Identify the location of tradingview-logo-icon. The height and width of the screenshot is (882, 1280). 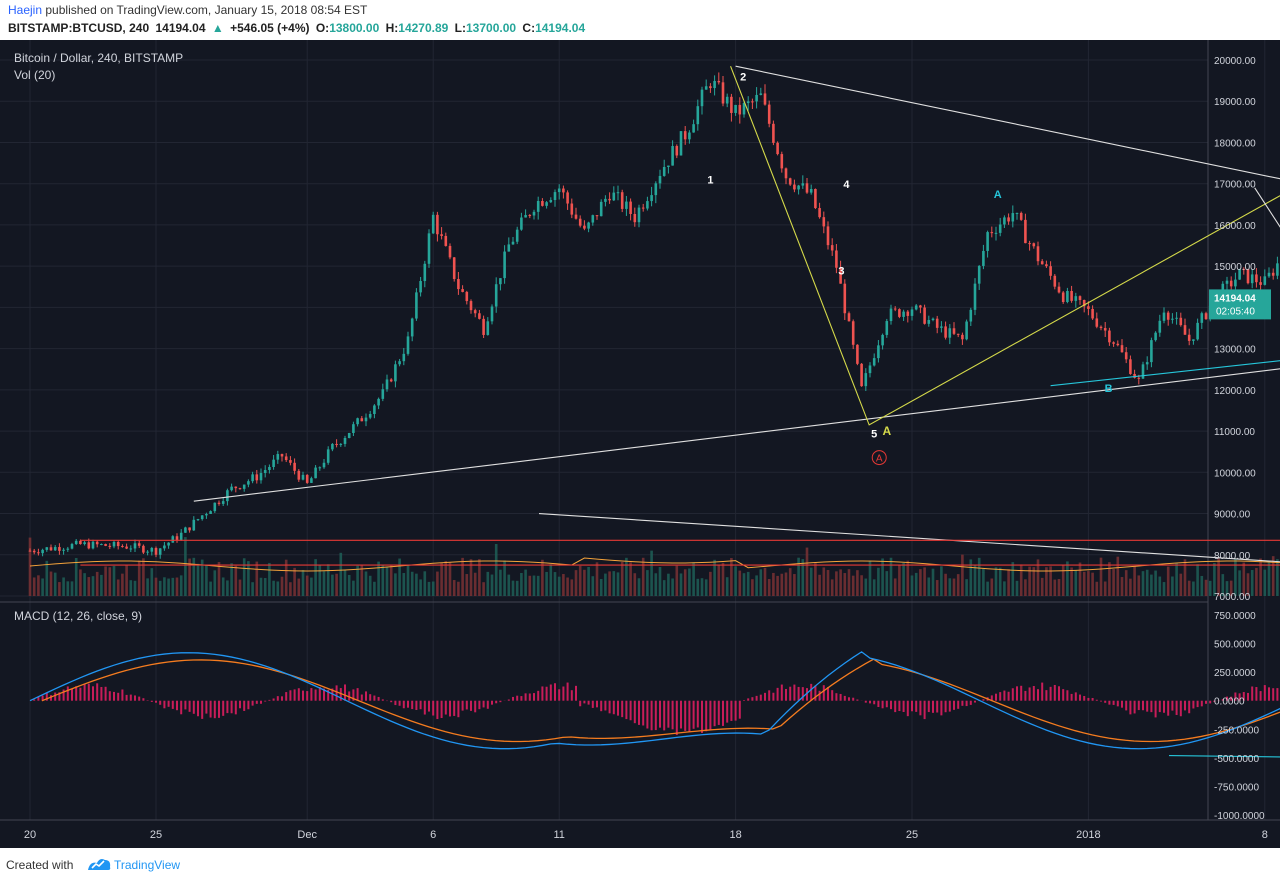
(99, 864).